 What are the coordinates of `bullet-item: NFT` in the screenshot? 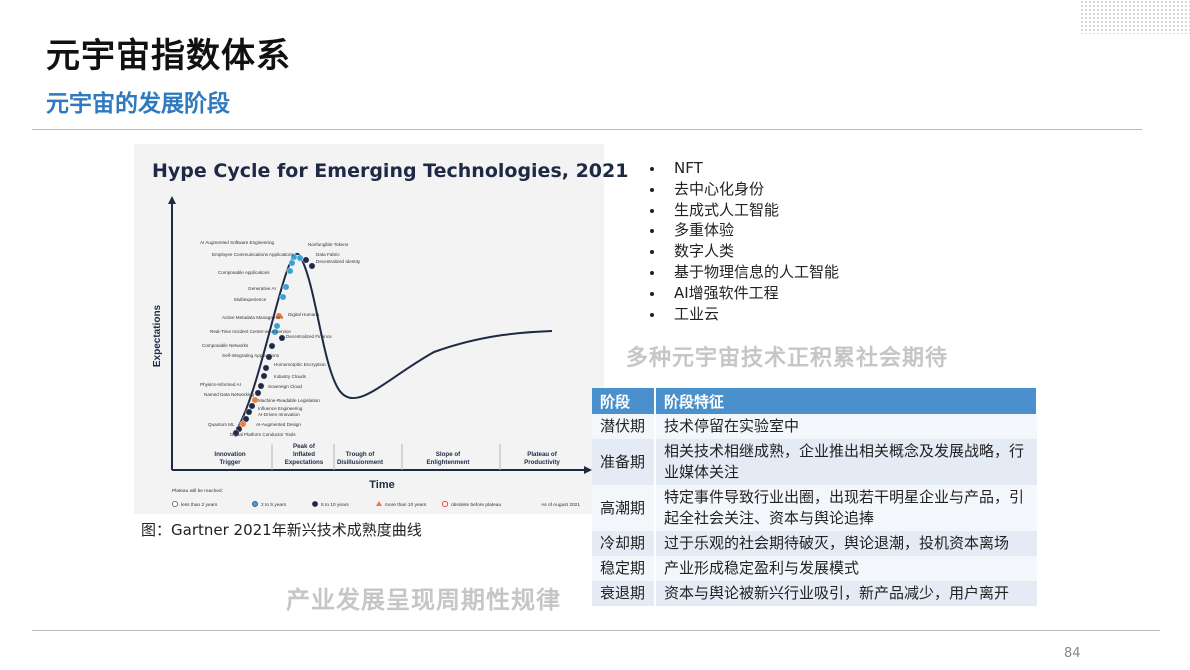 It's located at (743, 168).